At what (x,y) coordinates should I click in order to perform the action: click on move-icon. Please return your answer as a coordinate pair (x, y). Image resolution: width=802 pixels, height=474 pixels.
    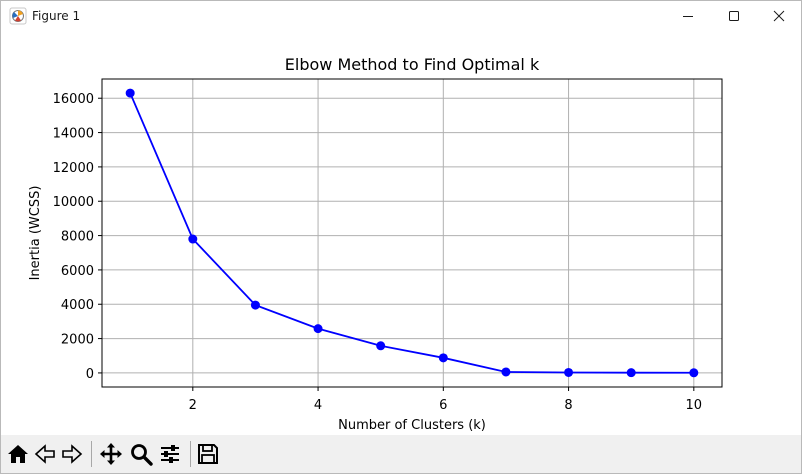
    Looking at the image, I should click on (111, 454).